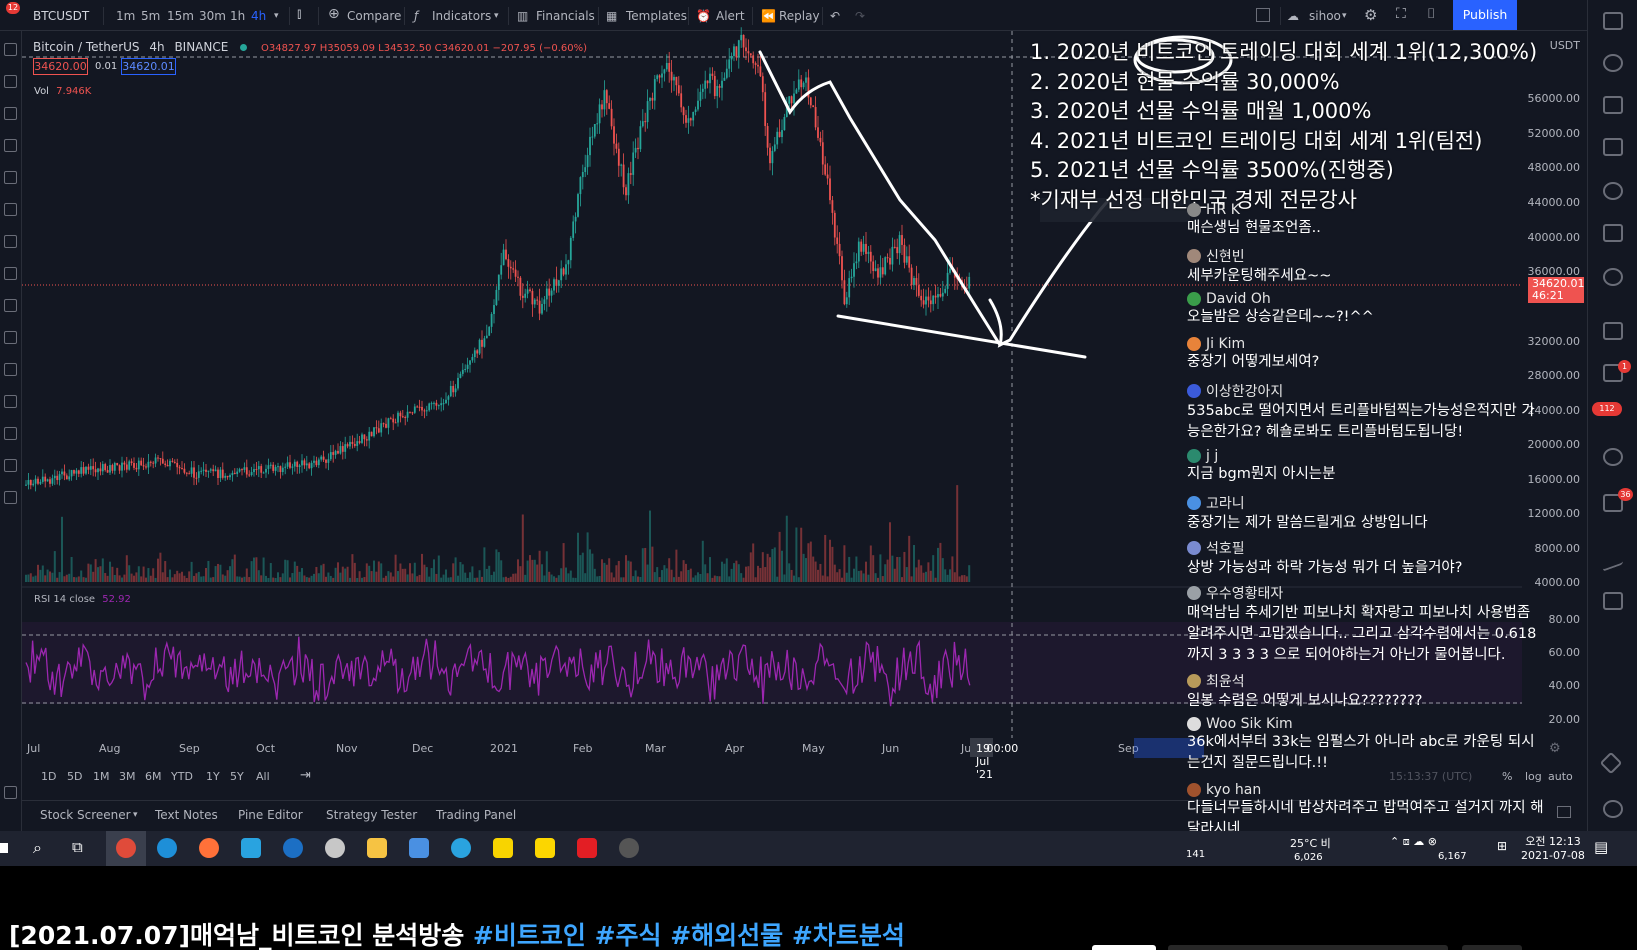 Image resolution: width=1637 pixels, height=950 pixels. What do you see at coordinates (10, 792) in the screenshot?
I see `star-tool-icon` at bounding box center [10, 792].